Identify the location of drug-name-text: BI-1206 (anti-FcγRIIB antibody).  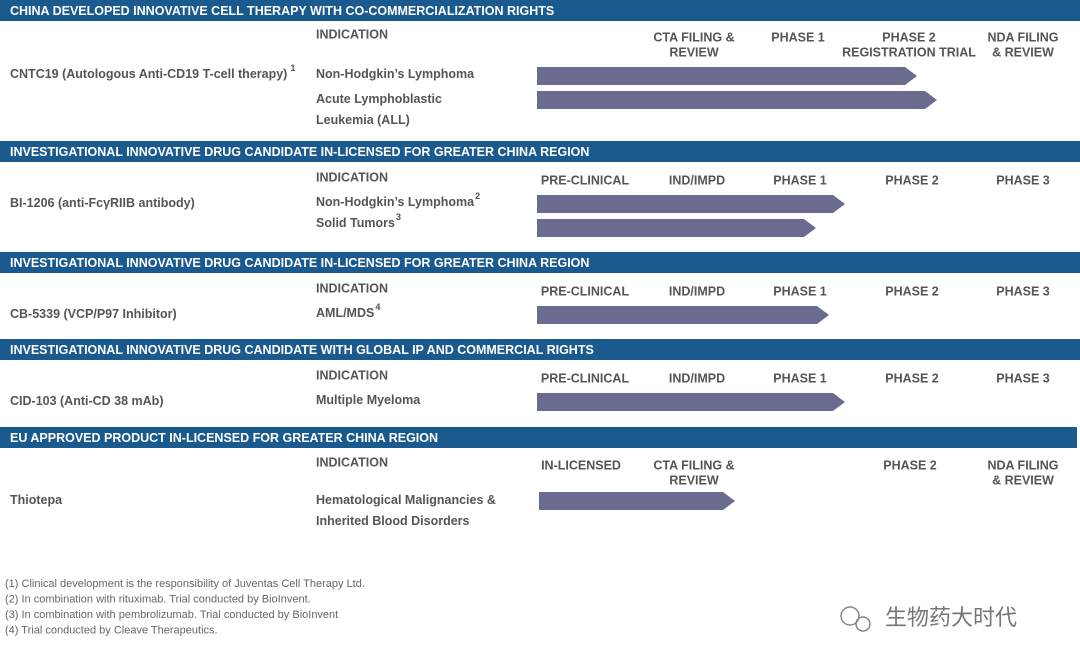
(102, 203).